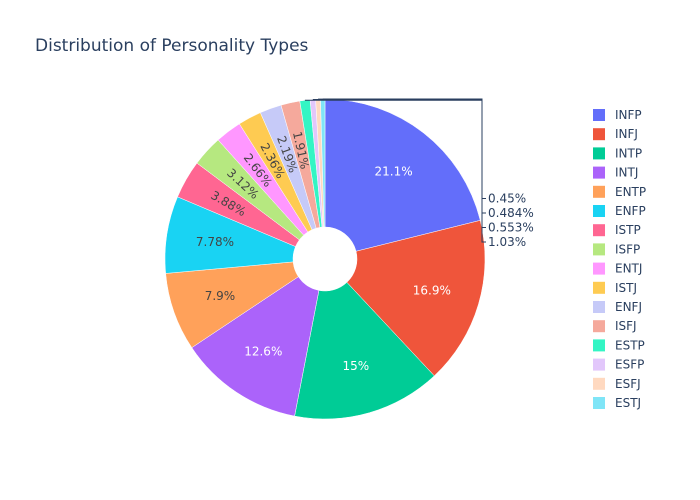 This screenshot has height=500, width=700. What do you see at coordinates (628, 269) in the screenshot?
I see `legend-label-entj: ENTJ` at bounding box center [628, 269].